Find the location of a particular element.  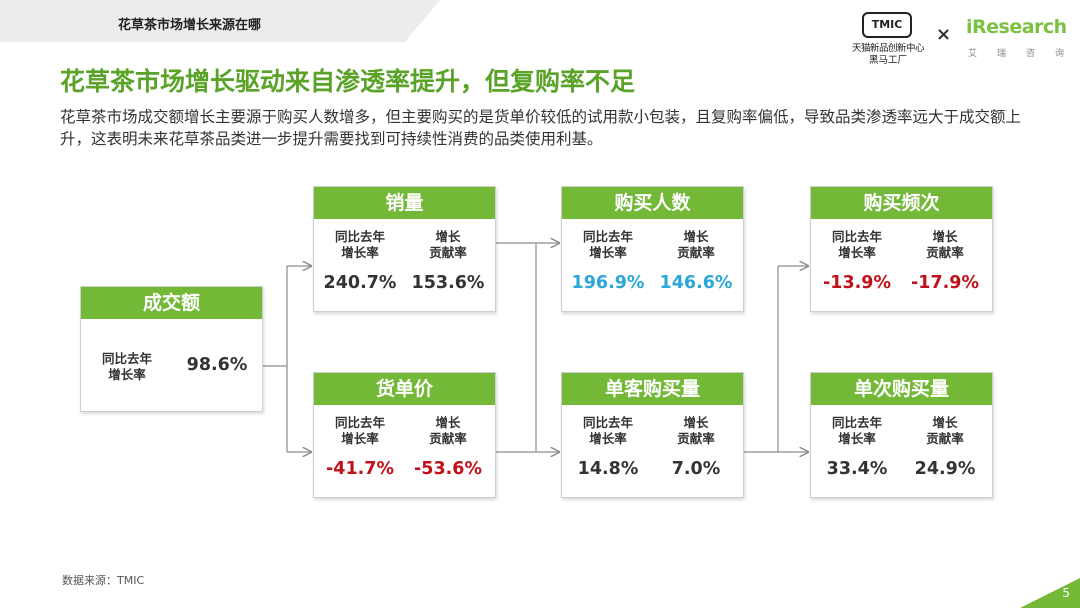

contrib-value: -17.9% is located at coordinates (945, 283).